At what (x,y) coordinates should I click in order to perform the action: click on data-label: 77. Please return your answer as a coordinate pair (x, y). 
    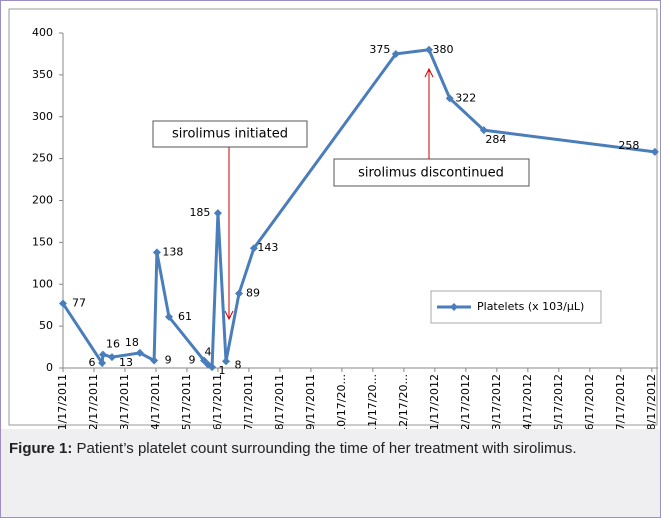
    Looking at the image, I should click on (79, 303).